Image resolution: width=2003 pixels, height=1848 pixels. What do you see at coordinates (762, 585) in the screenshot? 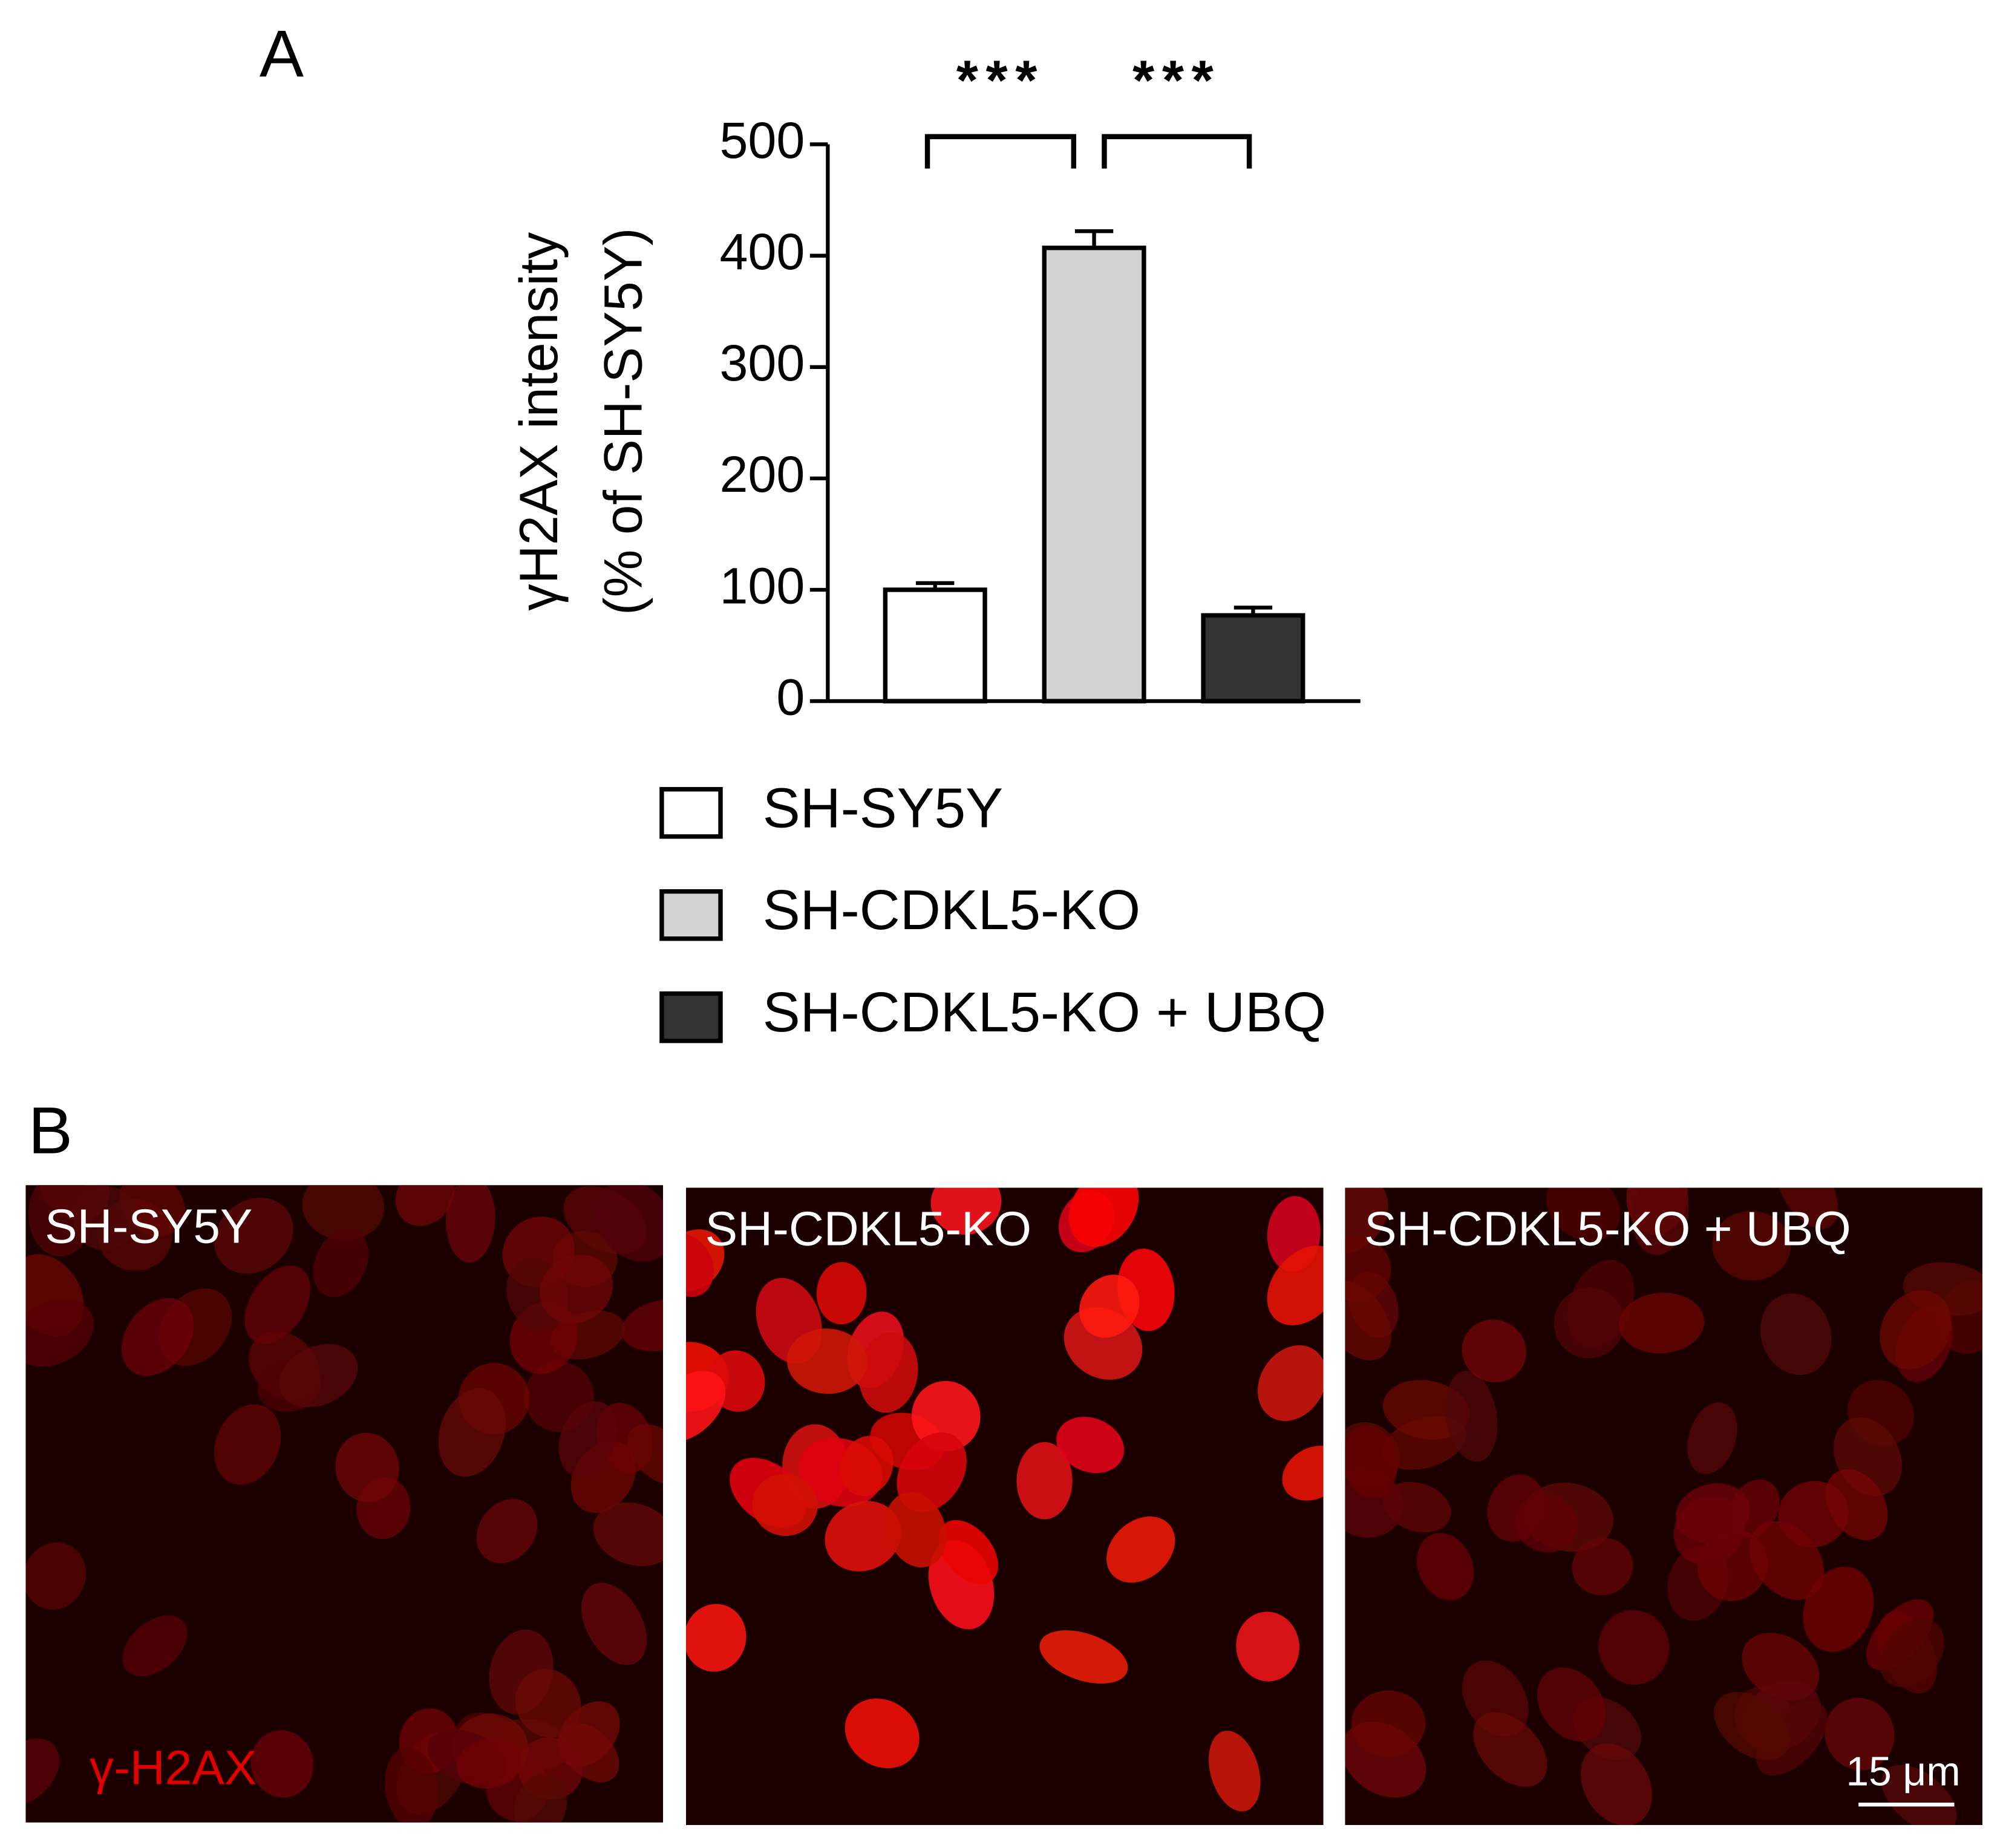
I see `y-tick-label: 100` at bounding box center [762, 585].